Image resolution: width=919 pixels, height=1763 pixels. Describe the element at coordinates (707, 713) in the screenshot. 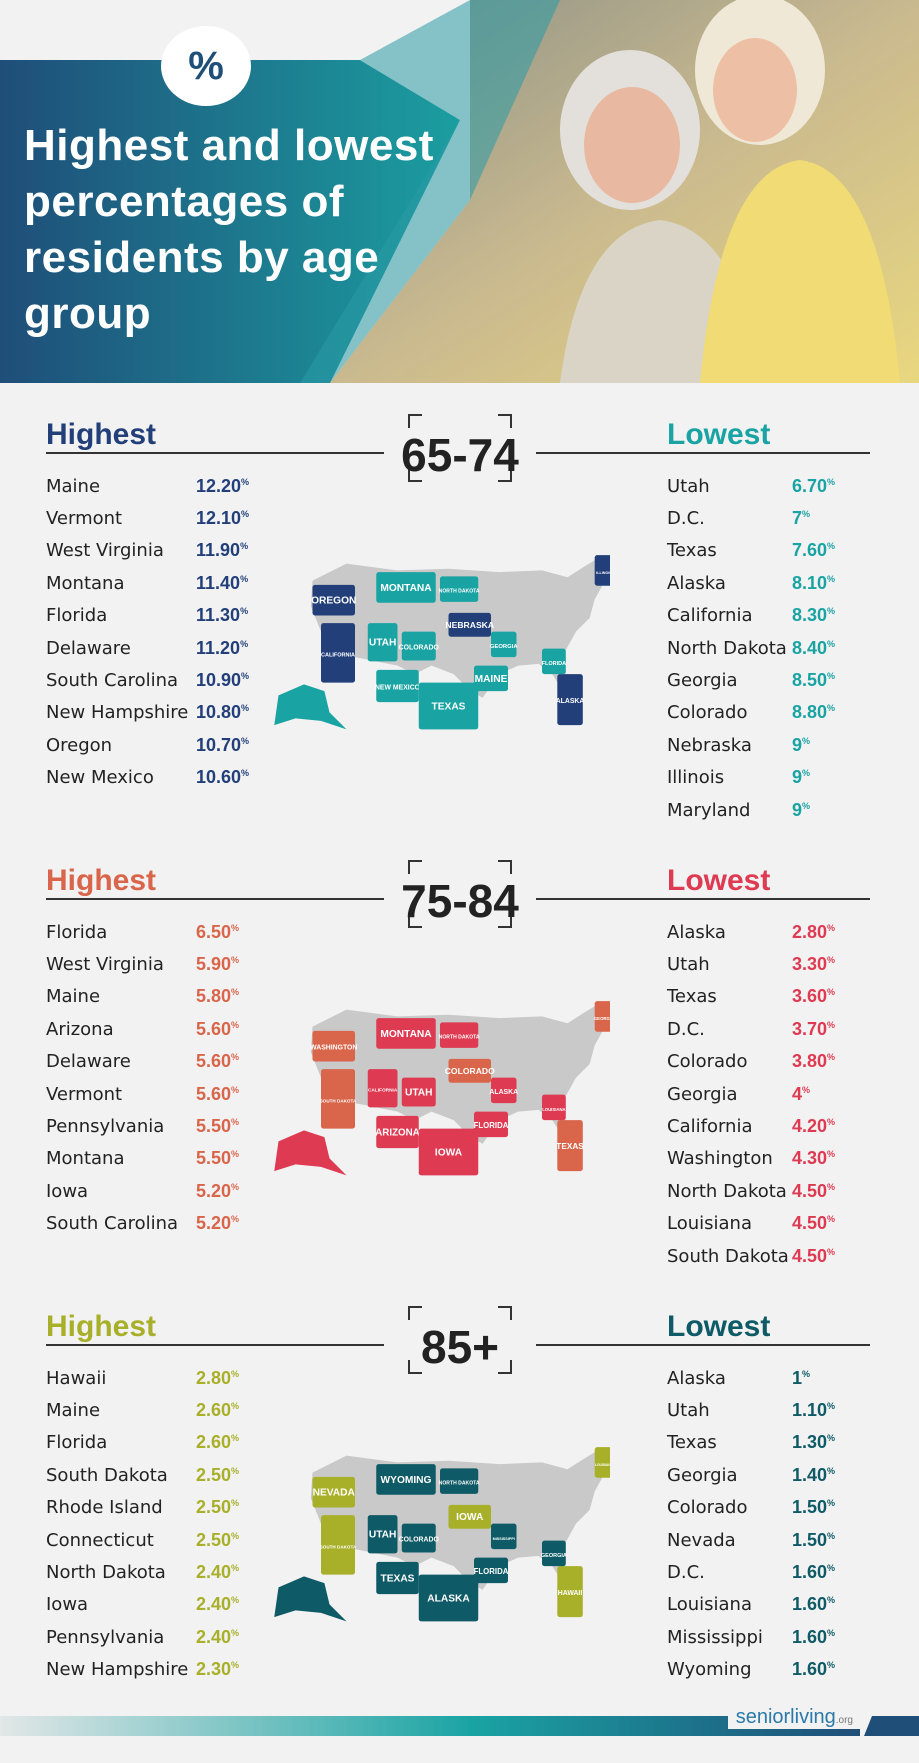

I see `state-name: Colorado` at that location.